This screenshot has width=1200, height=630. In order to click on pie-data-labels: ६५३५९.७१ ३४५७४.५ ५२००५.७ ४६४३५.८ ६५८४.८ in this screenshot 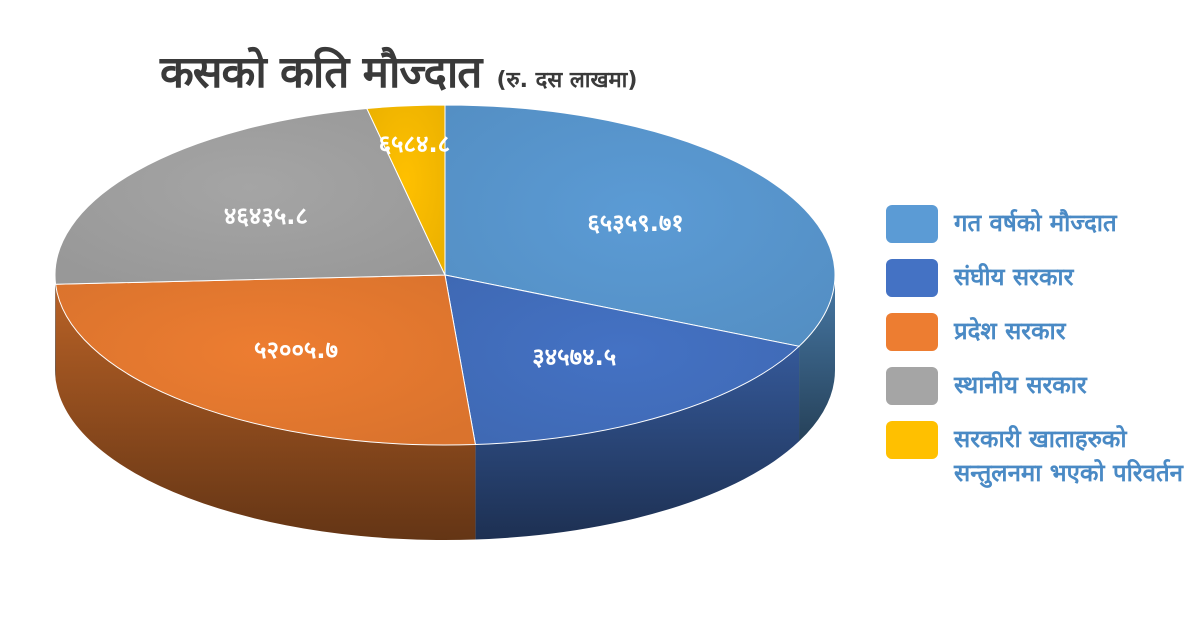, I will do `click(454, 250)`.